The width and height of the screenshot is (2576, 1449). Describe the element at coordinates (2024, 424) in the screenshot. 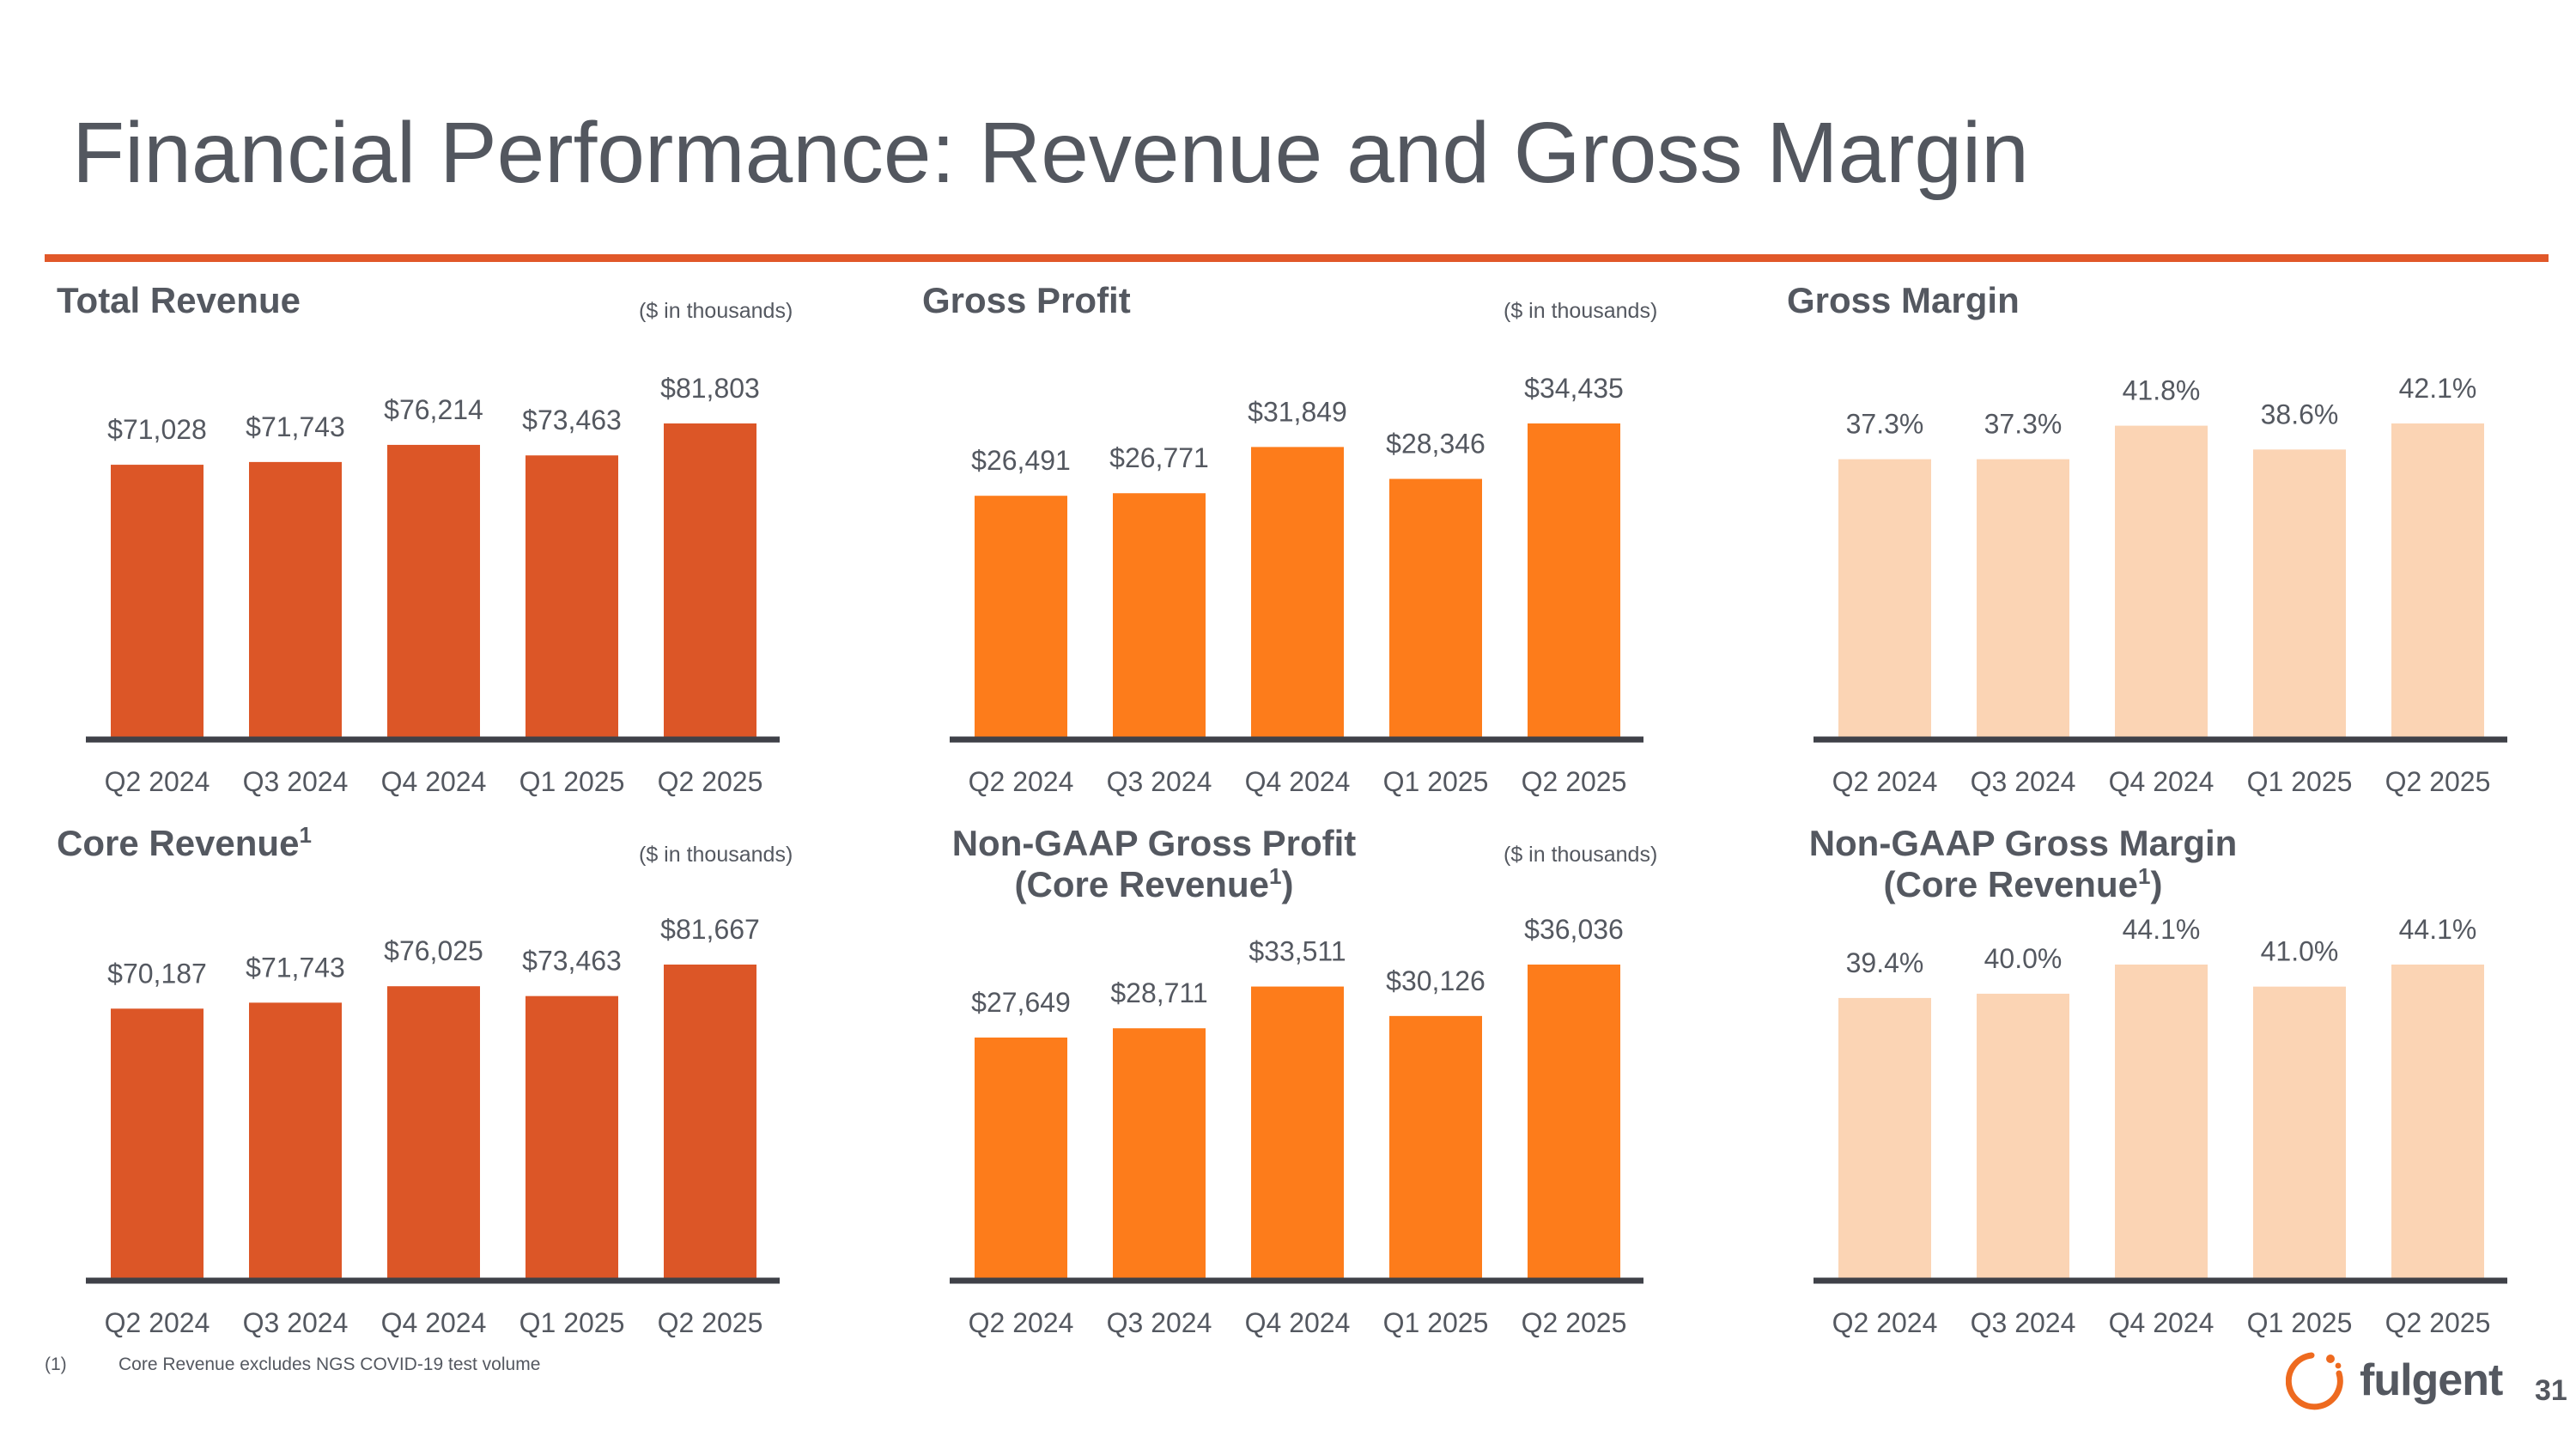

I see `gross-margin-value-label-2: 37.3%` at that location.